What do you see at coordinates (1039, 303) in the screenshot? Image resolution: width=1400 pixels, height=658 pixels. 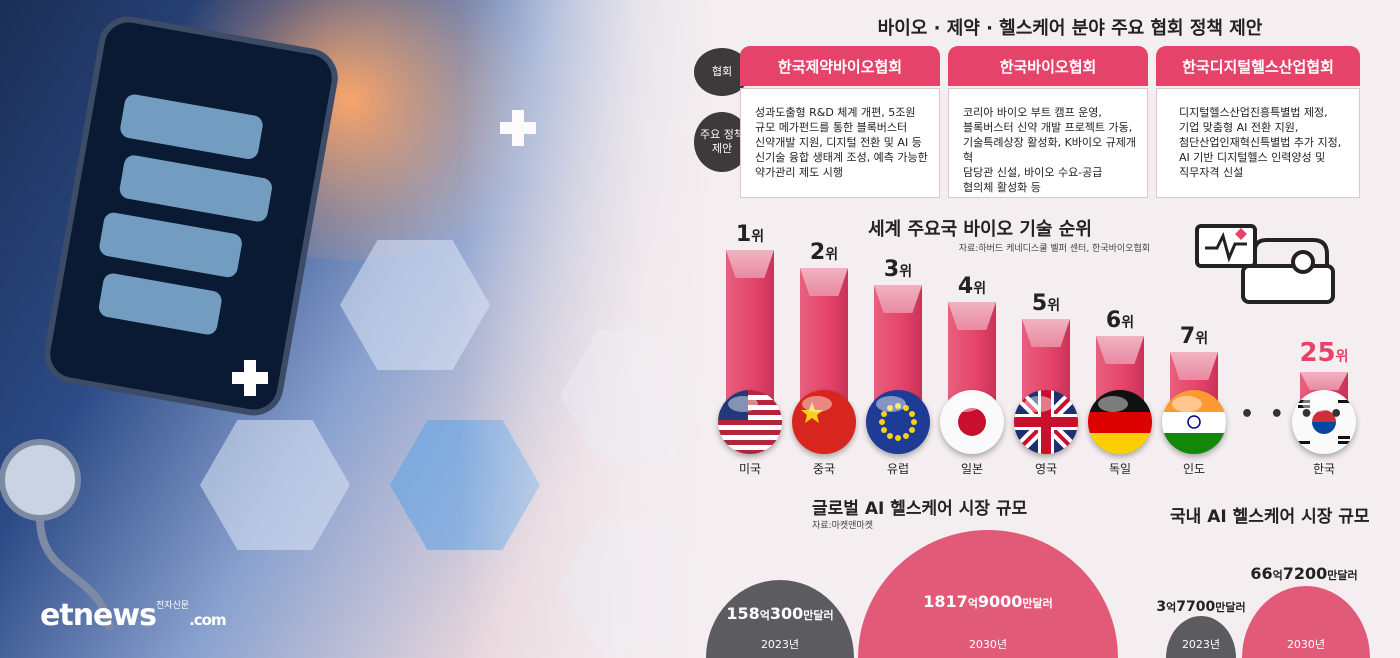 I see `rank-number: 5` at bounding box center [1039, 303].